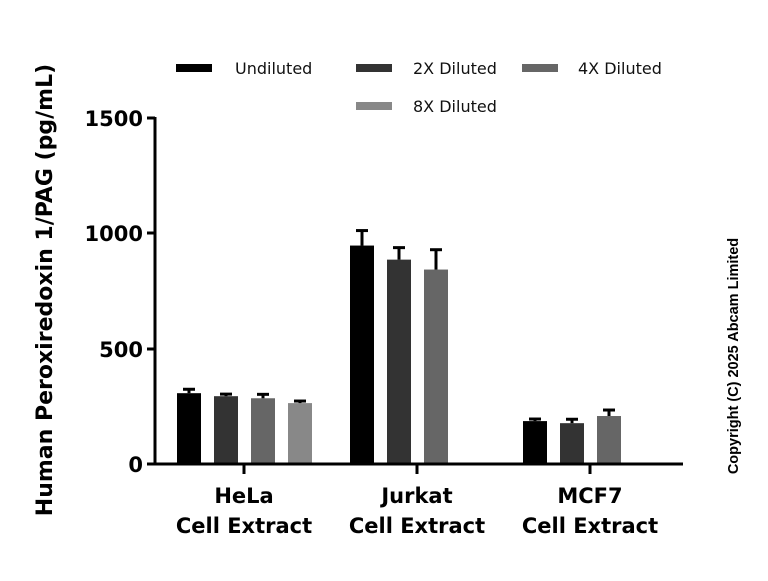 This screenshot has width=768, height=581. What do you see at coordinates (114, 234) in the screenshot?
I see `y-tick-1000: 1000` at bounding box center [114, 234].